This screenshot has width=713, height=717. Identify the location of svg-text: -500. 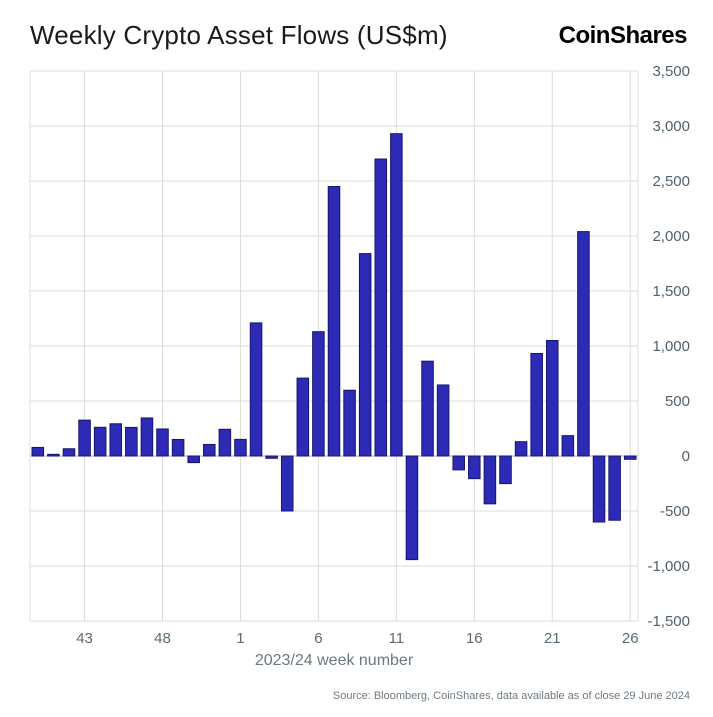
(675, 511).